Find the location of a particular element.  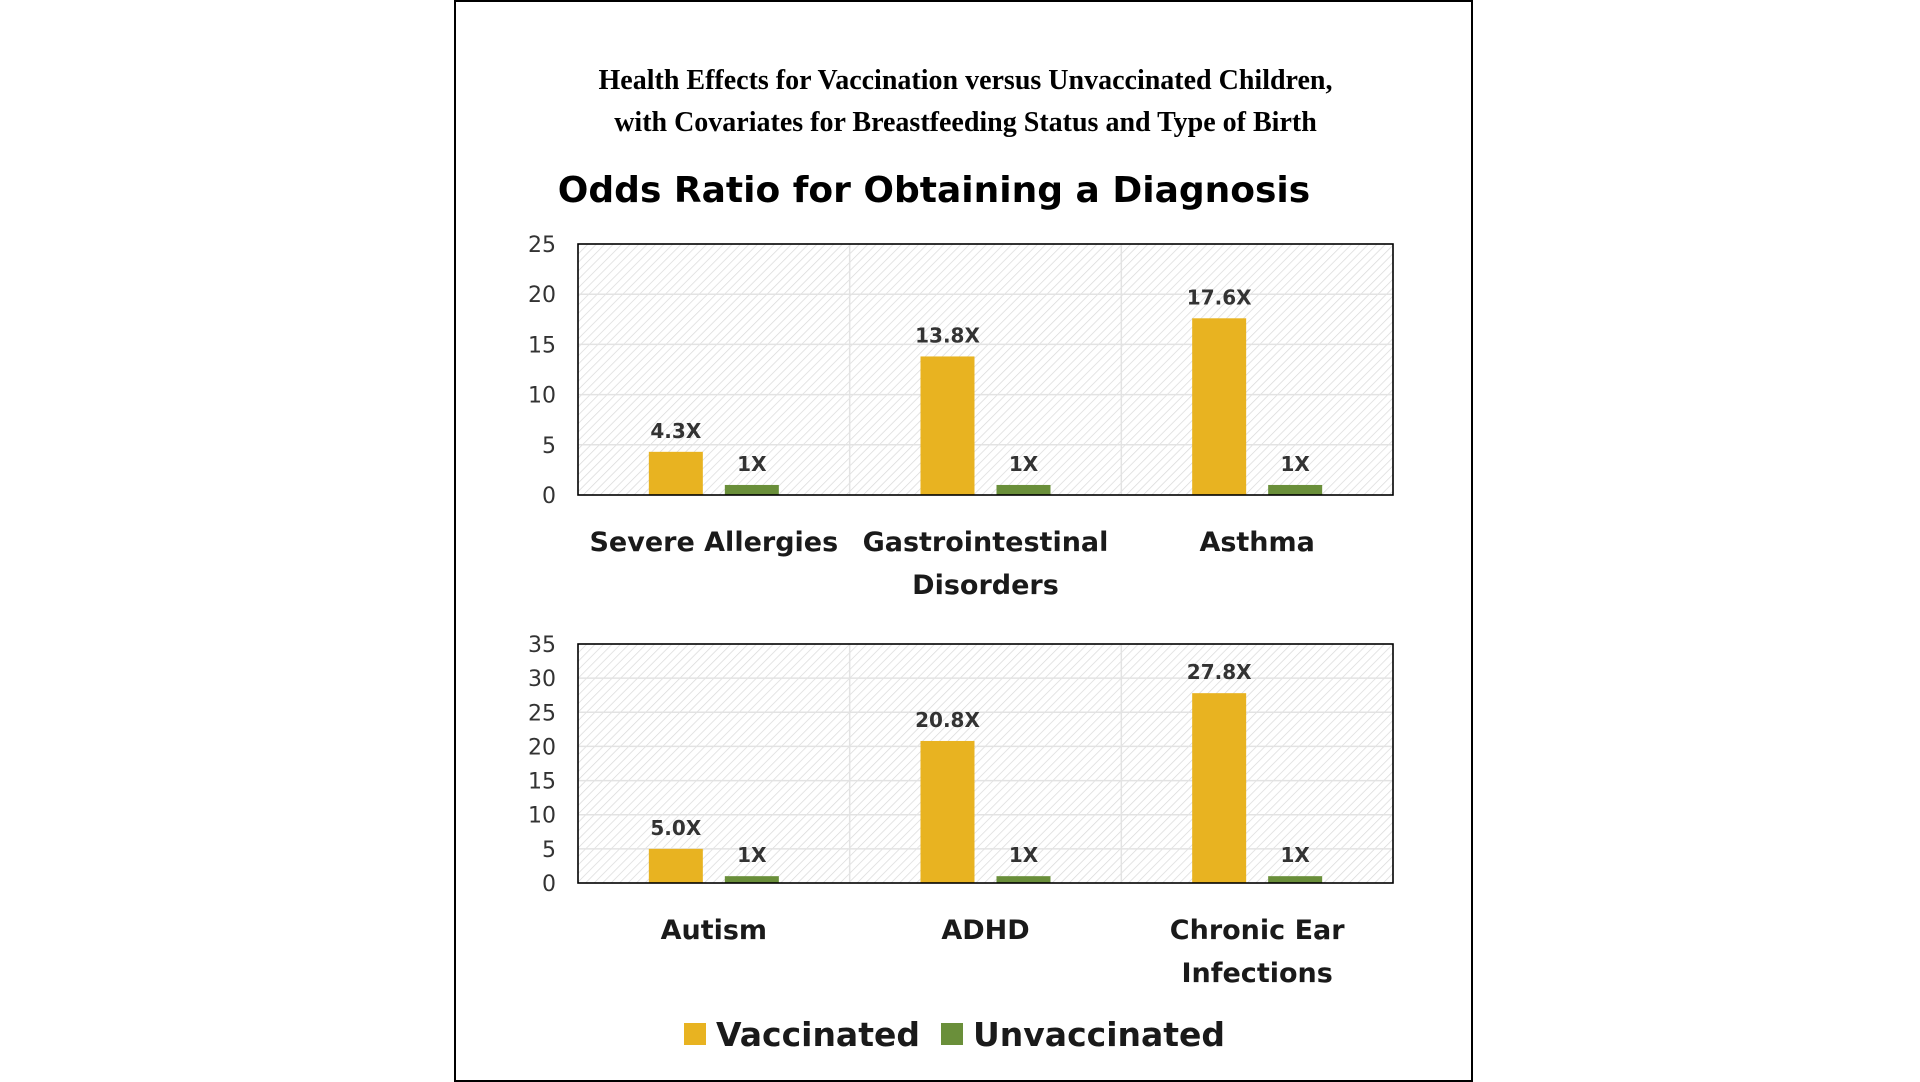

vaccinated-data-label-2: 20.8X is located at coordinates (947, 720).